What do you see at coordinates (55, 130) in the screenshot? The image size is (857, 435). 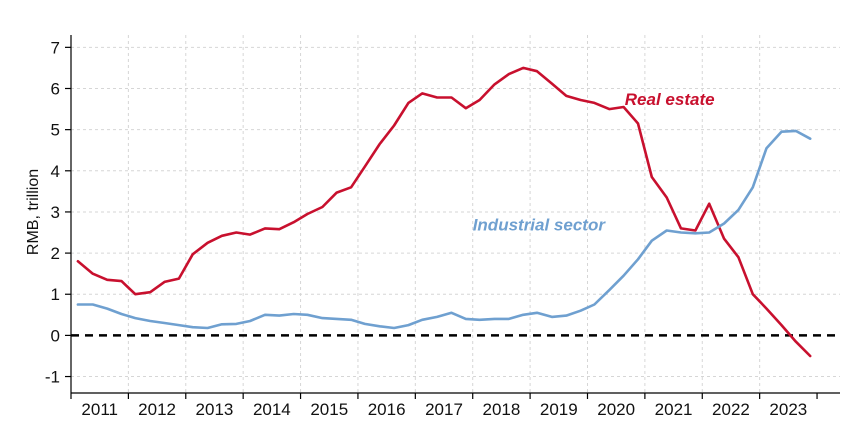 I see `y-tick-label: 5` at bounding box center [55, 130].